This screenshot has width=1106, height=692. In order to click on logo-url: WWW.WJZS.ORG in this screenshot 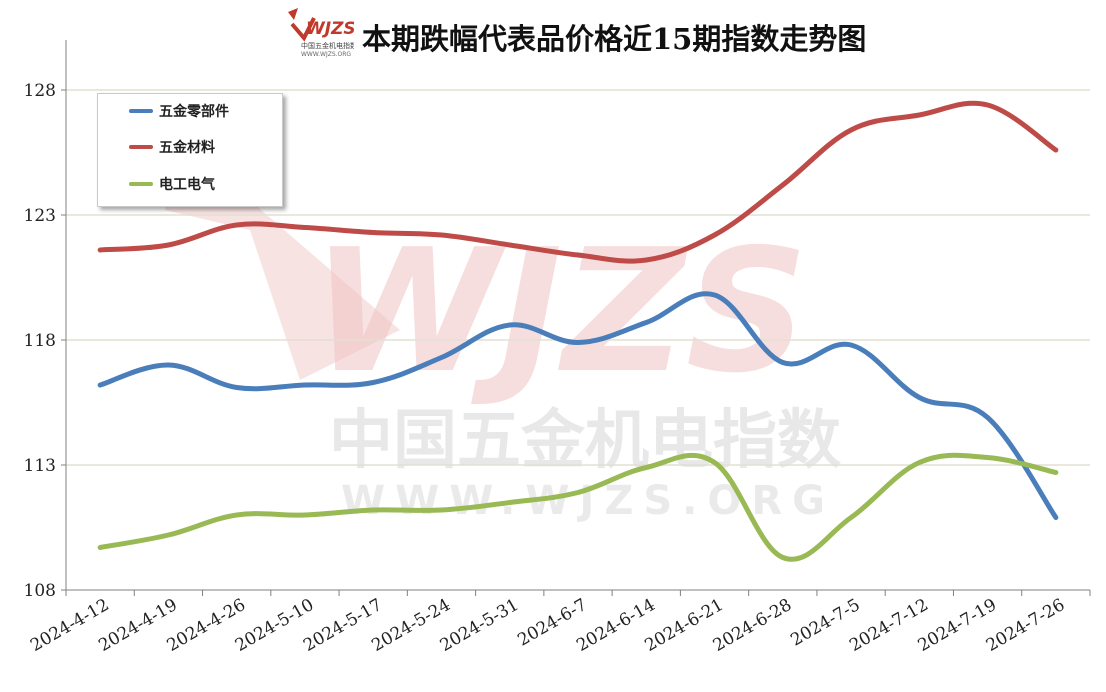, I will do `click(326, 54)`.